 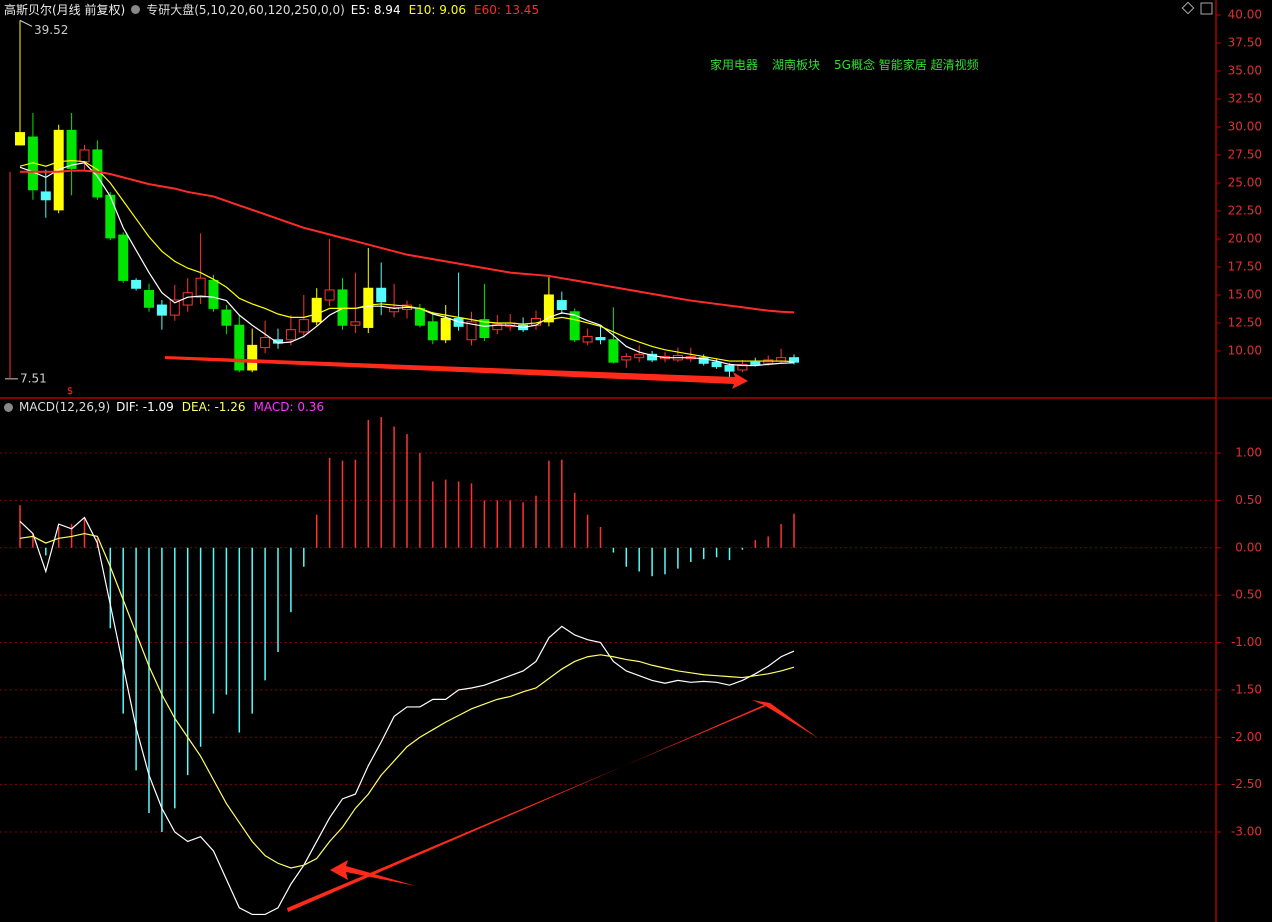 I want to click on legend: E5: 8.94 E10: 9.06 E60: 13.45, so click(x=445, y=10).